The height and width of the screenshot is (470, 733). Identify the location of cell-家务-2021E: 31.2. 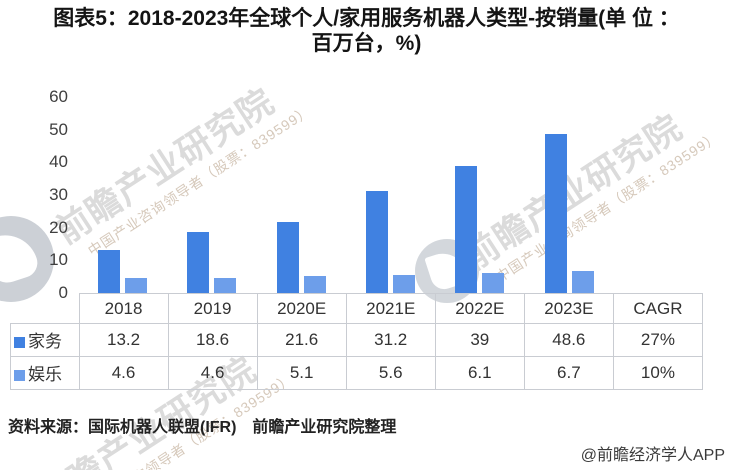
(390, 340).